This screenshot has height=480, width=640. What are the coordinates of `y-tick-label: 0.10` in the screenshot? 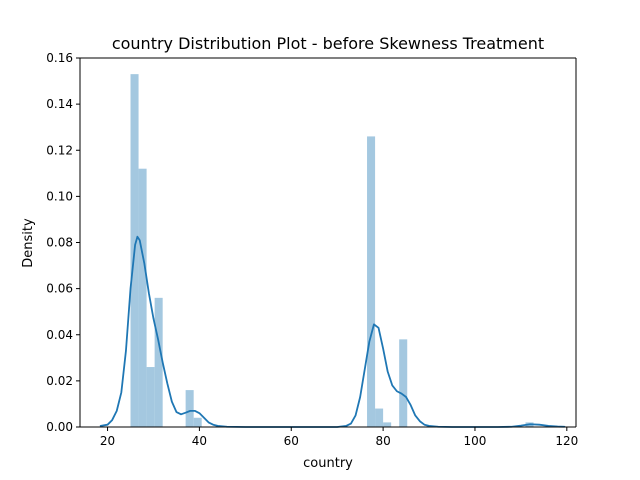 It's located at (59, 196).